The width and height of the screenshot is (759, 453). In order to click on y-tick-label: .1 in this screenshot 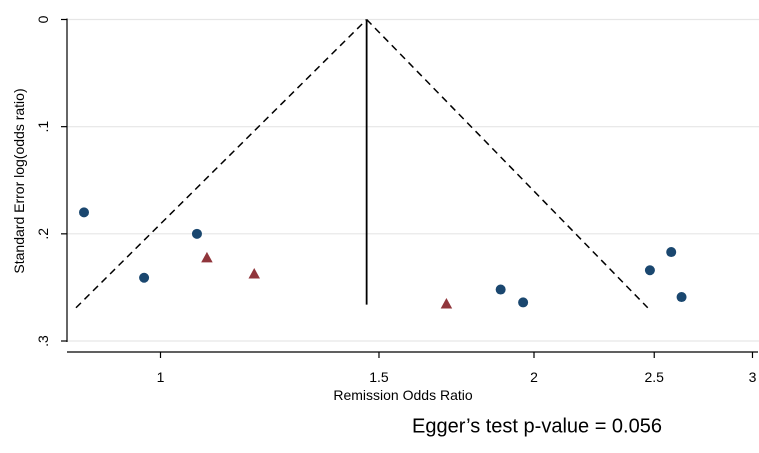, I will do `click(43, 127)`.